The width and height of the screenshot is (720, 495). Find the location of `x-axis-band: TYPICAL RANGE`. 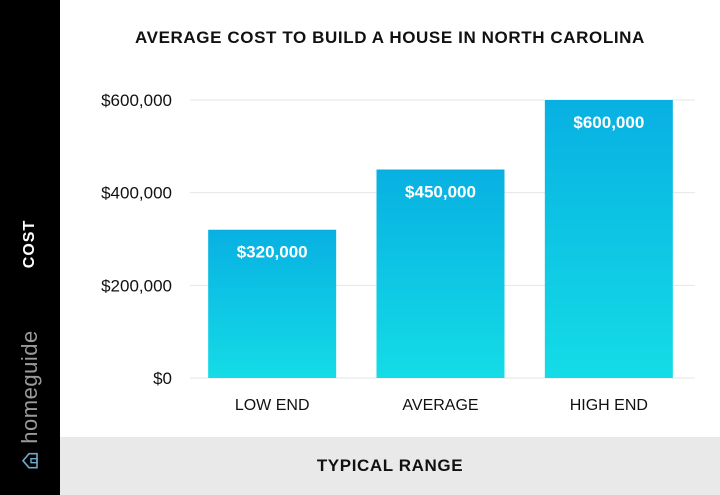

x-axis-band: TYPICAL RANGE is located at coordinates (390, 466).